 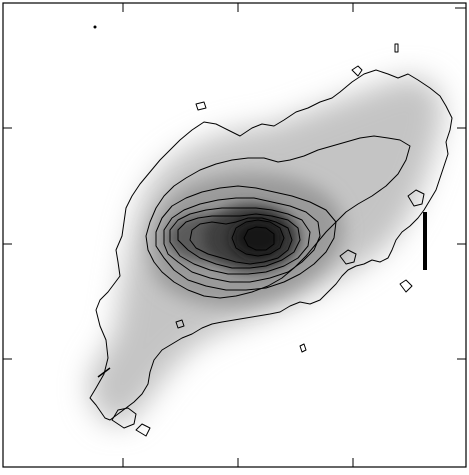 What do you see at coordinates (95, 27) in the screenshot?
I see `noise-dot` at bounding box center [95, 27].